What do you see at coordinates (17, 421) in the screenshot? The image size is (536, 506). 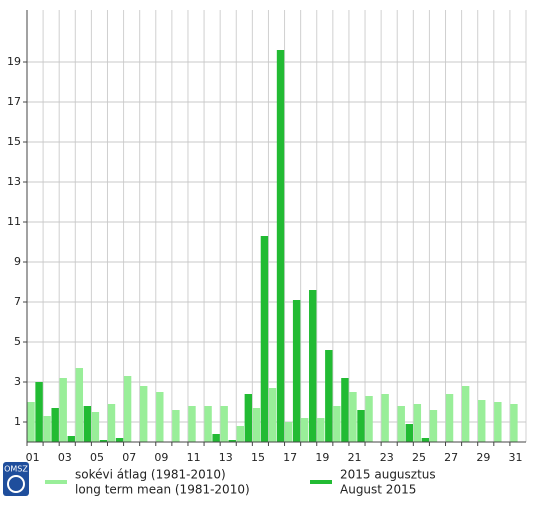 I see `y-tick-label: 1` at bounding box center [17, 421].